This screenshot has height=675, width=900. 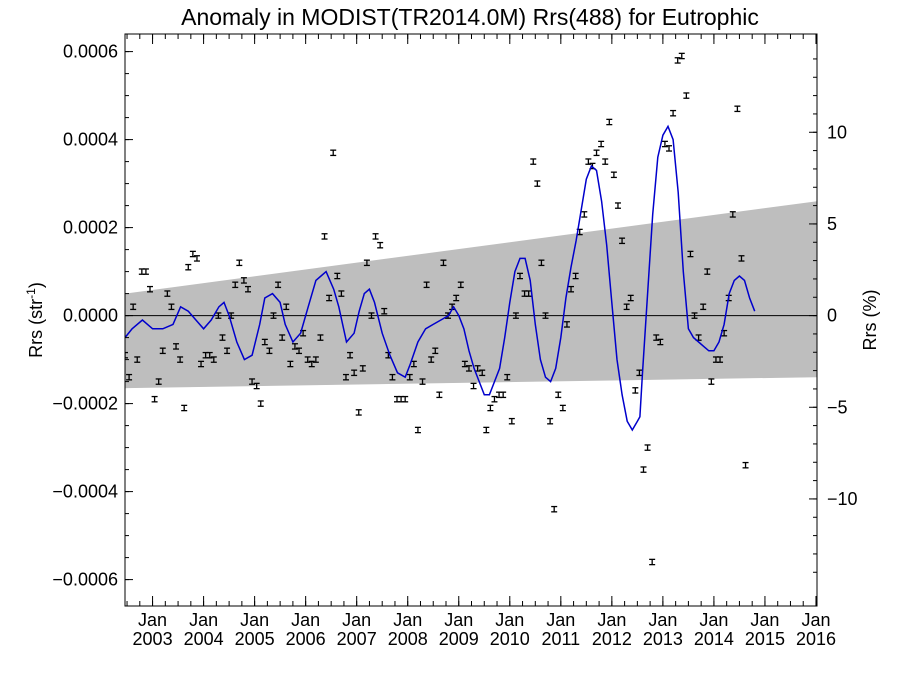 I want to click on y-tick-label: 0.0006, so click(x=90, y=52).